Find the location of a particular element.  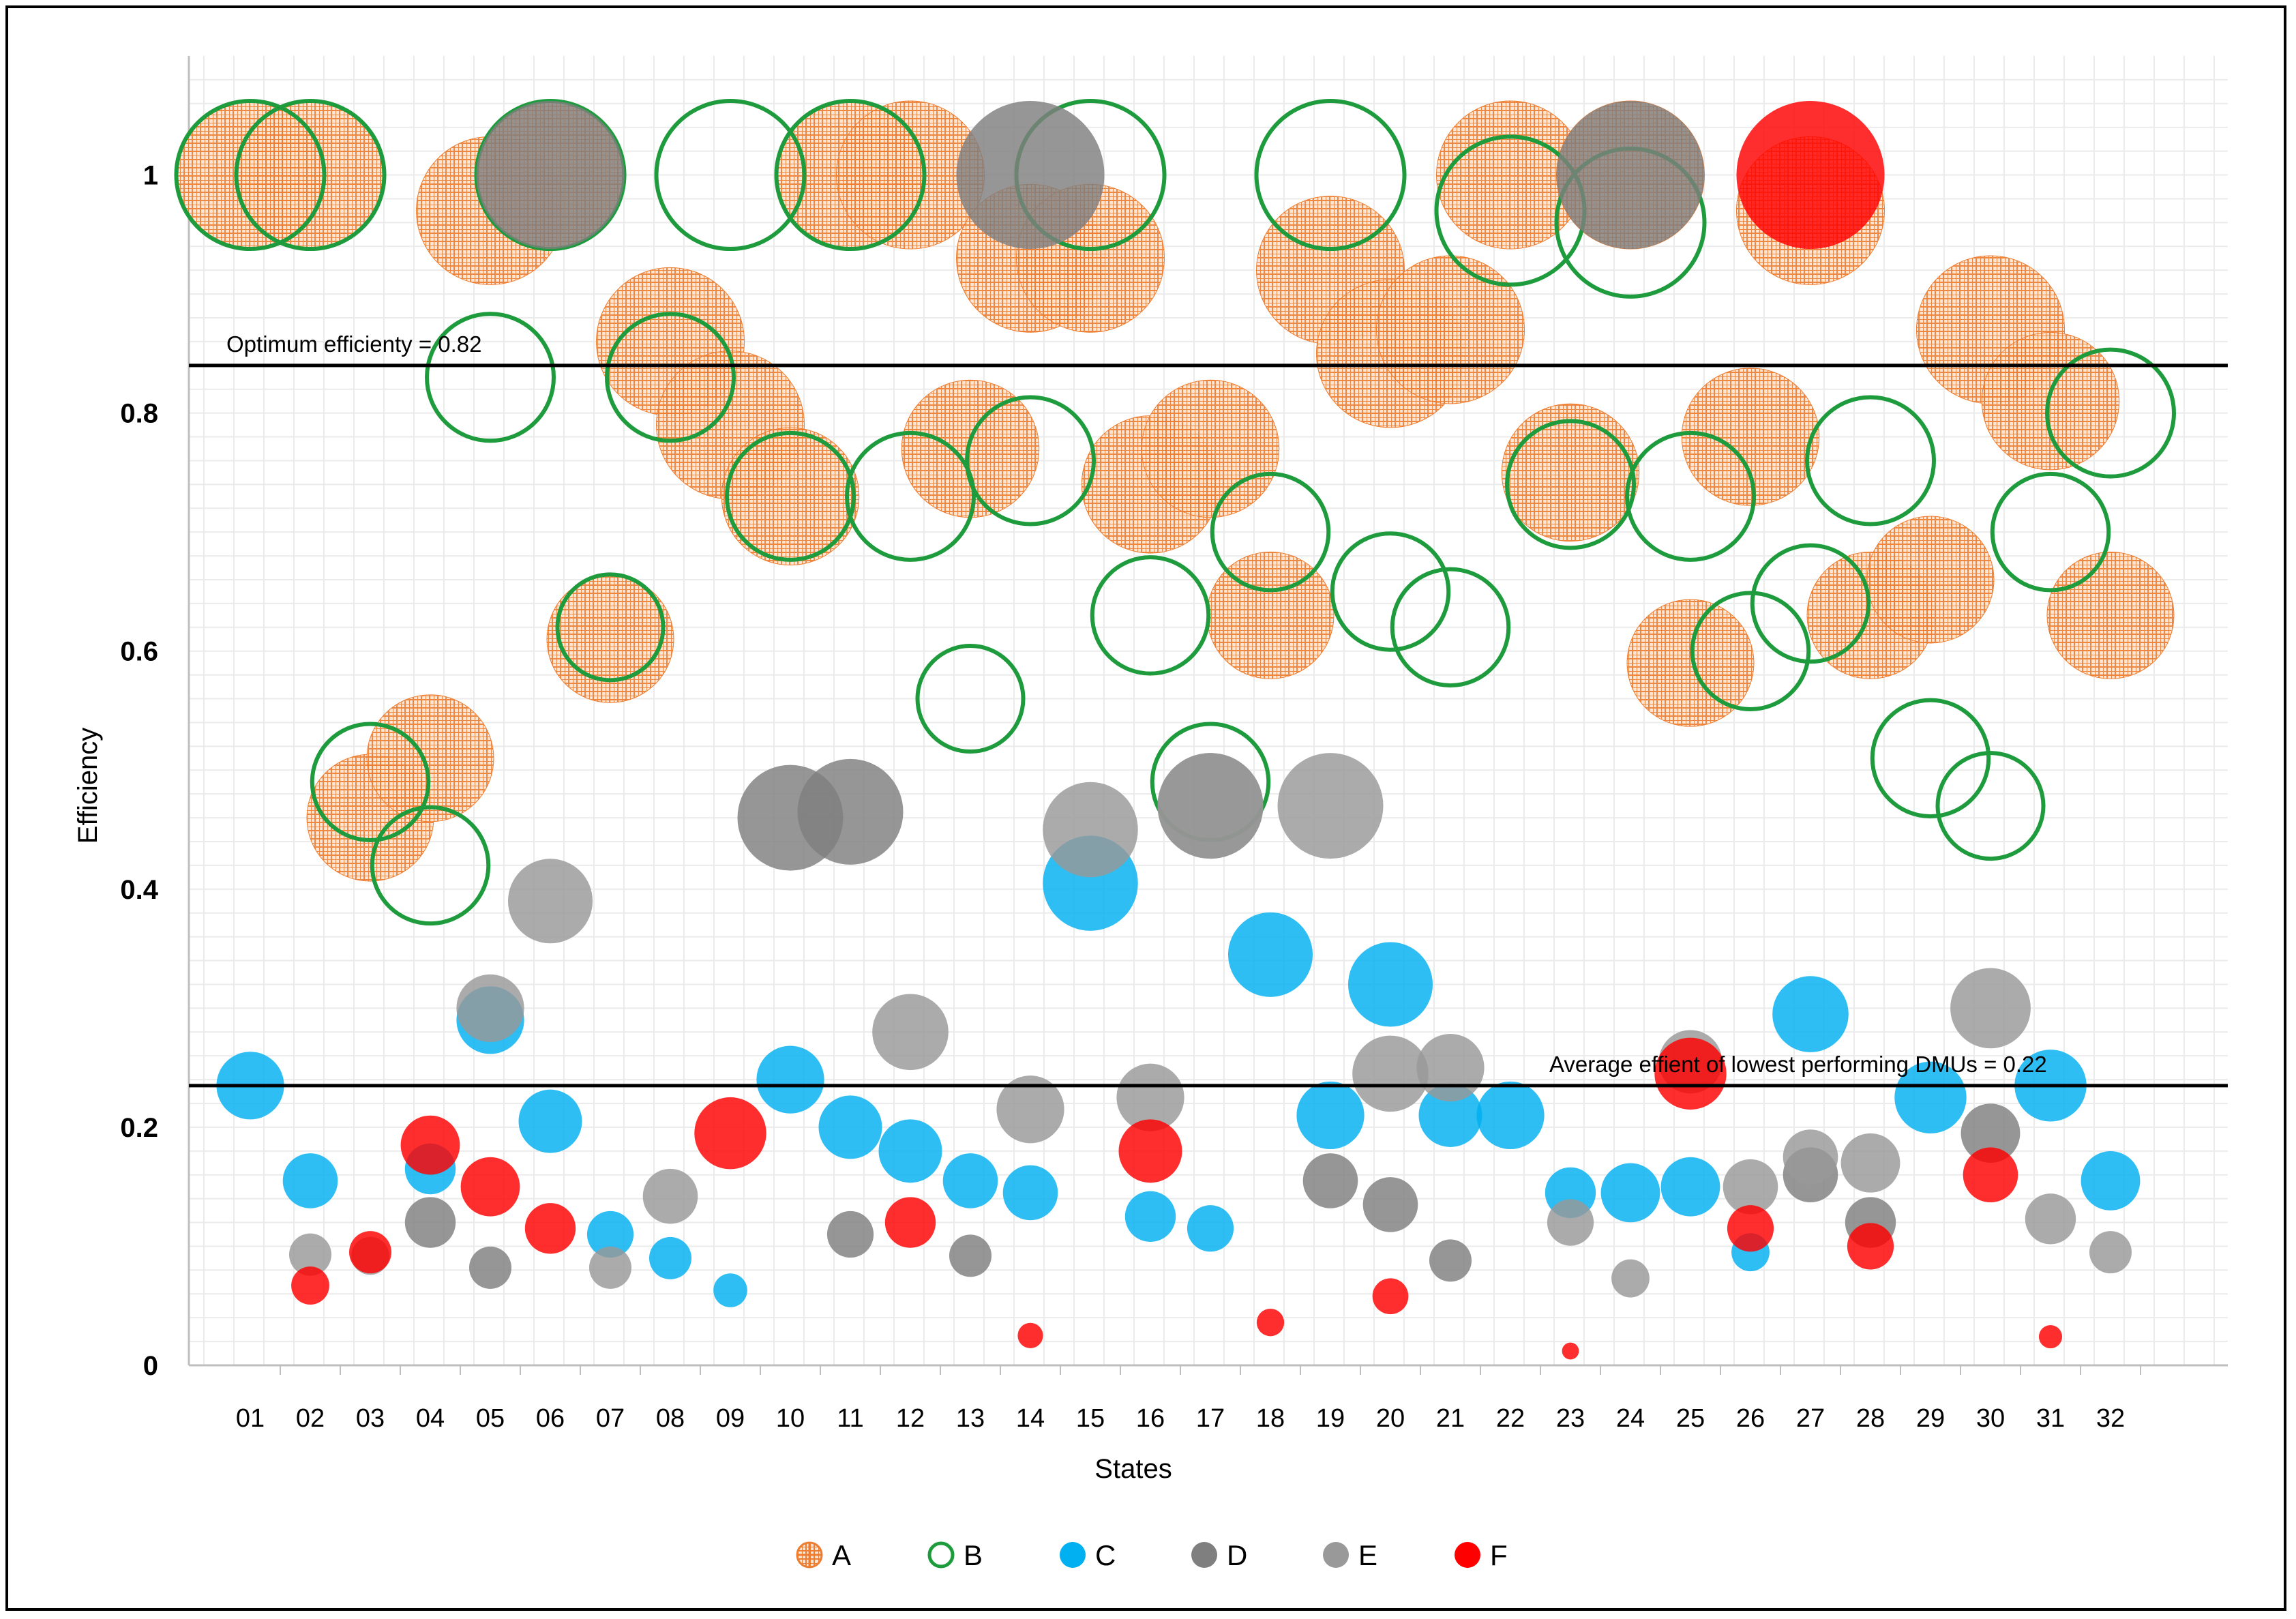

x-tick-label: 16 is located at coordinates (1151, 1418).